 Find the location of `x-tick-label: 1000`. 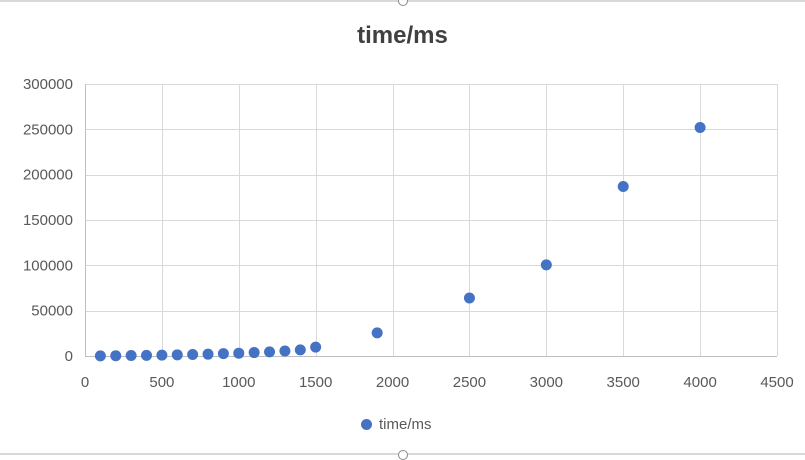

x-tick-label: 1000 is located at coordinates (238, 382).